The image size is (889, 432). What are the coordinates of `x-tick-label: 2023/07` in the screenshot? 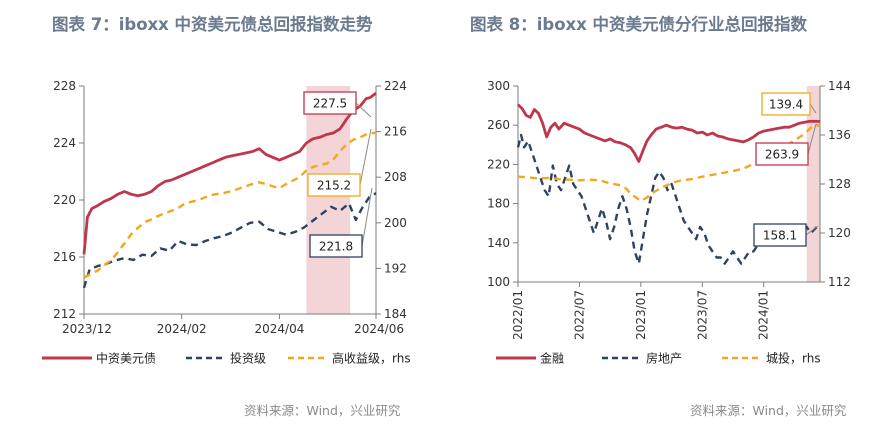 It's located at (702, 315).